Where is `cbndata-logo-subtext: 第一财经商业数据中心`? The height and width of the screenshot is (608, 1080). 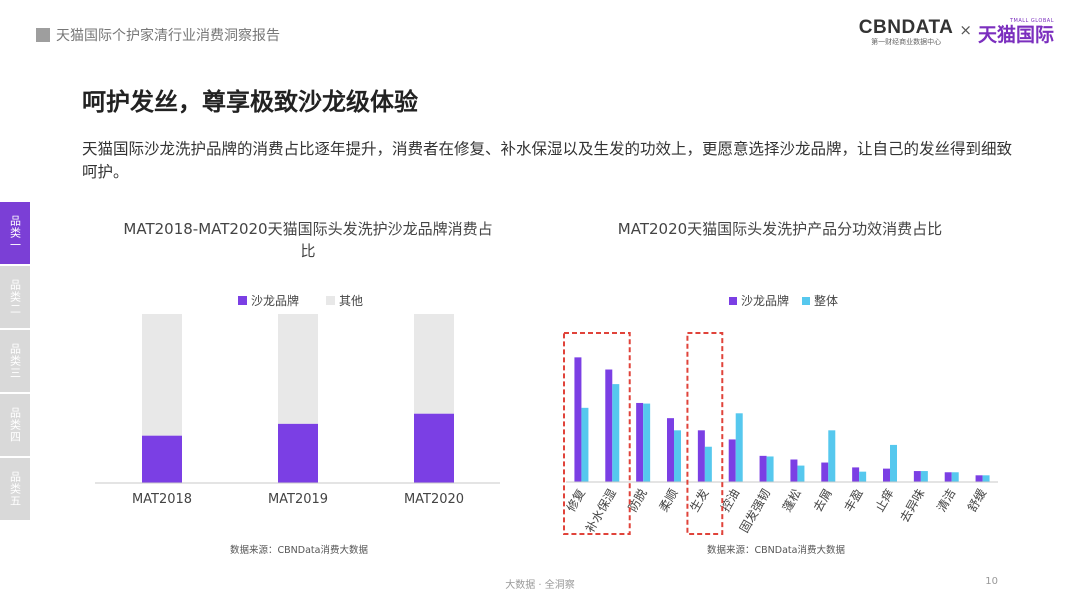 cbndata-logo-subtext: 第一财经商业数据中心 is located at coordinates (906, 42).